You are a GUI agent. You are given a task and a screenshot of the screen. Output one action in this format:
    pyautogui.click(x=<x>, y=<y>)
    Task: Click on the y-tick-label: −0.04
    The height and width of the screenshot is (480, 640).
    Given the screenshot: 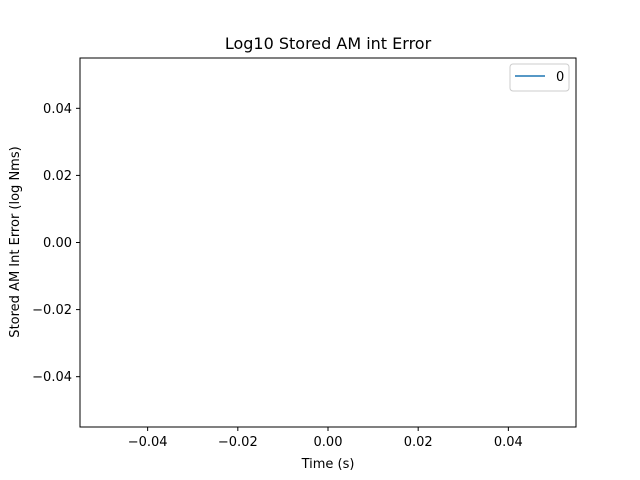 What is the action you would take?
    pyautogui.click(x=52, y=377)
    